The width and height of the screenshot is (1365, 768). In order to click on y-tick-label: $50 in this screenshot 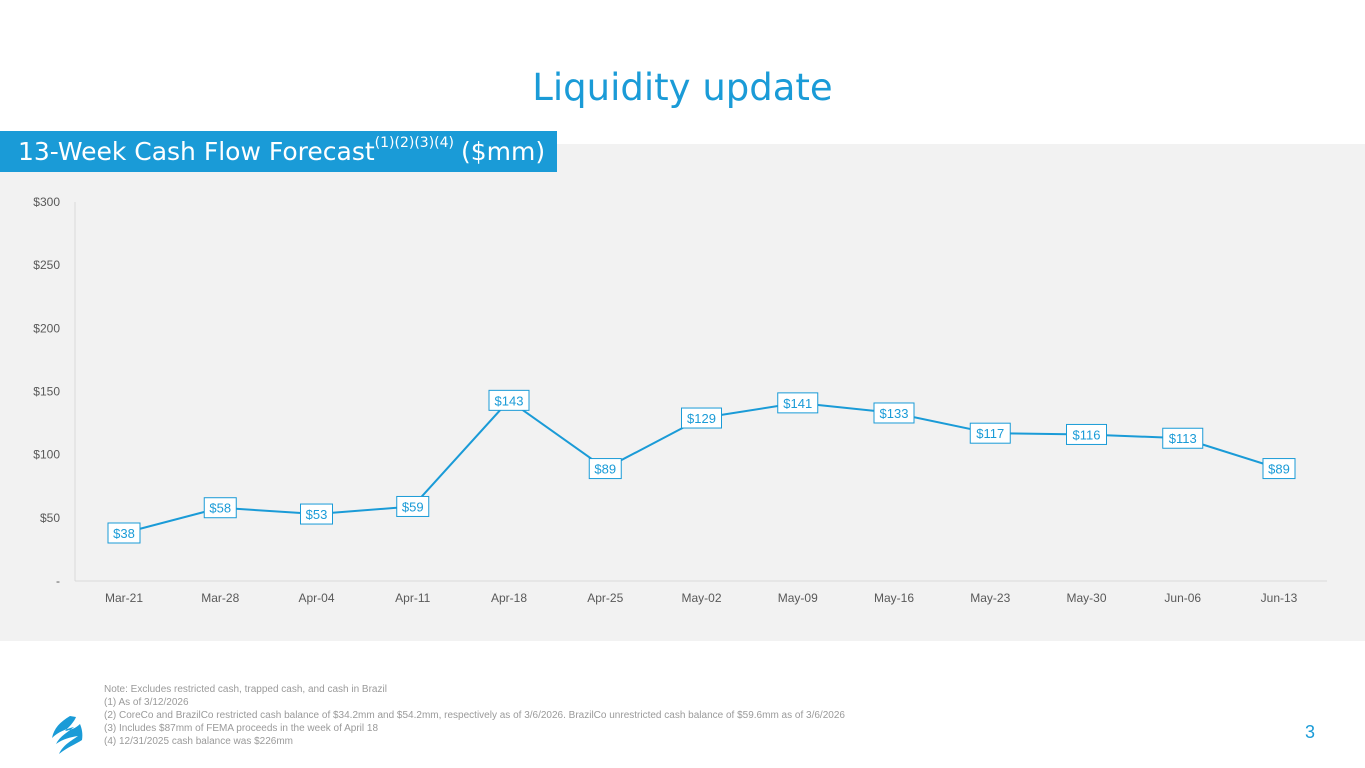, I will do `click(50, 518)`.